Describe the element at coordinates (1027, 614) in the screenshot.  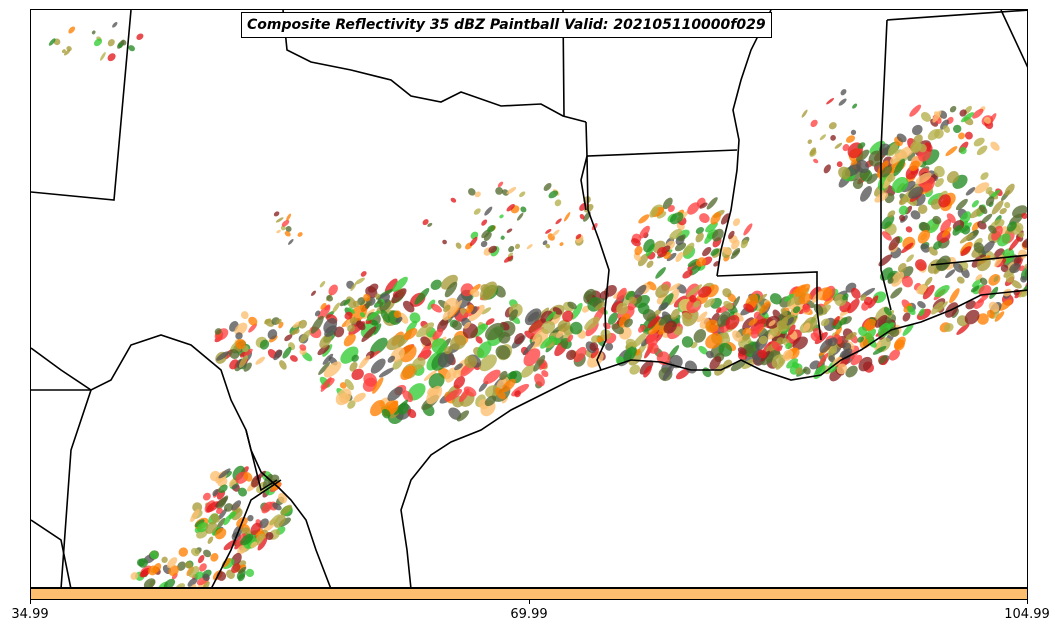
I see `colorbar-tick-label-max: 104.99` at that location.